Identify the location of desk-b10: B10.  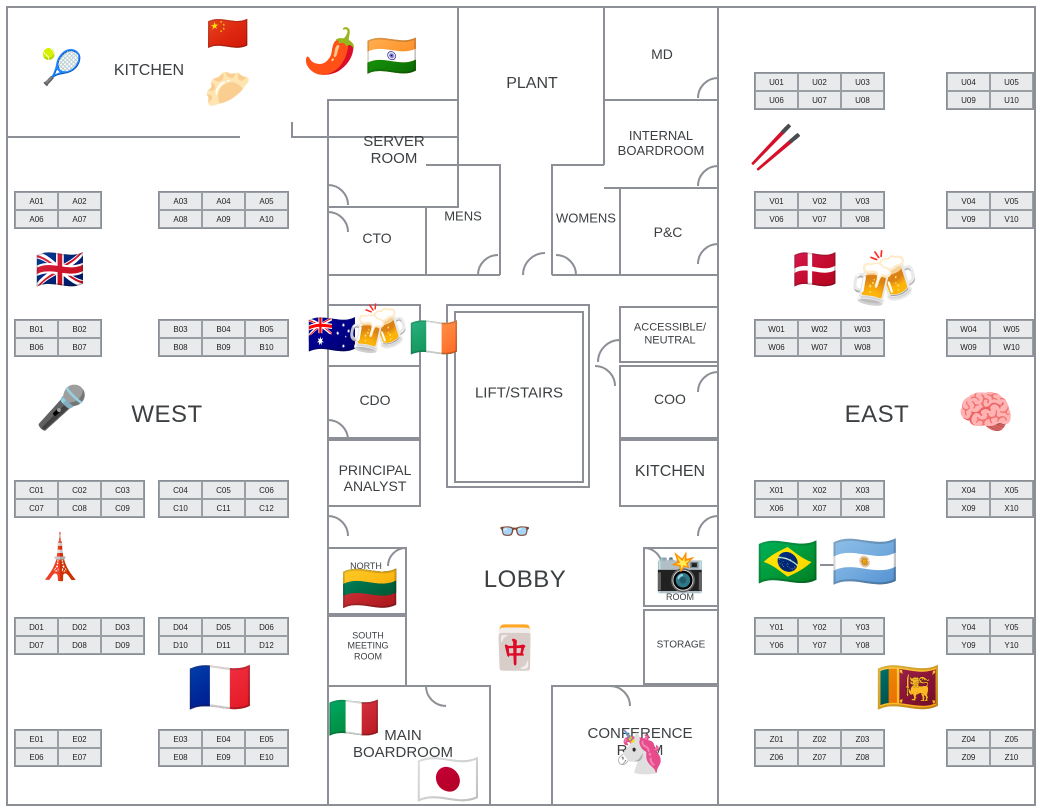
(266, 347).